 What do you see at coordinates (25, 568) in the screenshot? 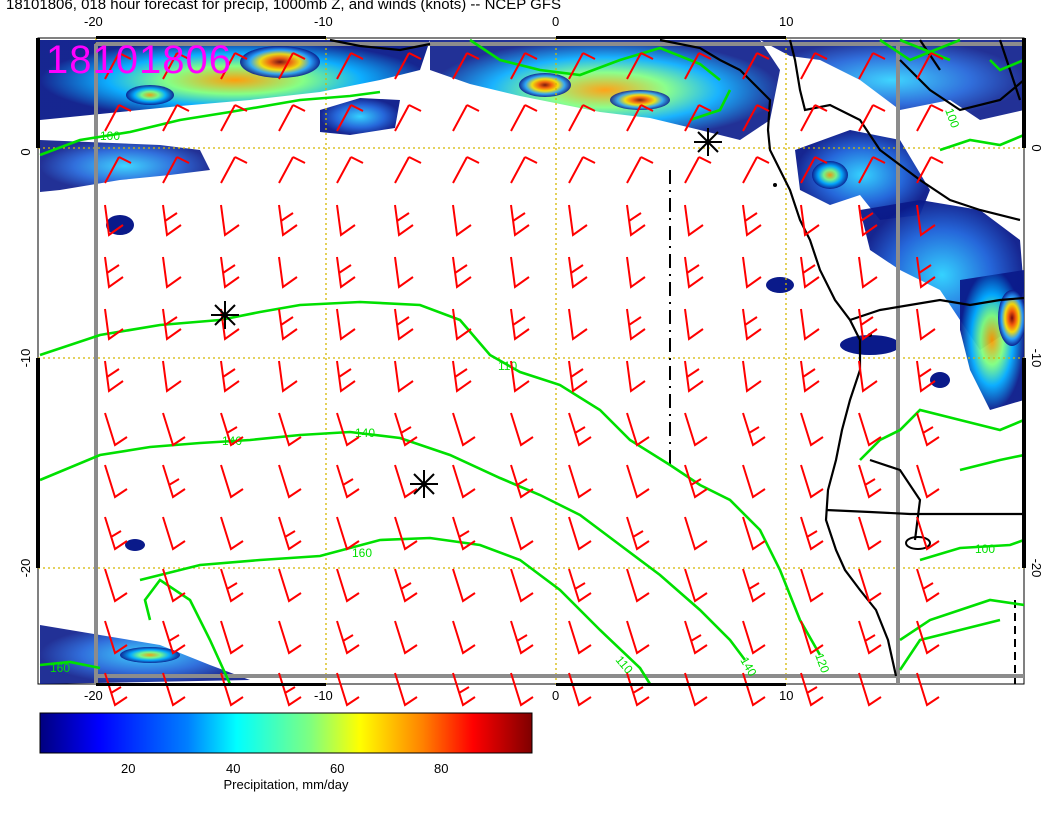
I see `lat-tick: -20` at bounding box center [25, 568].